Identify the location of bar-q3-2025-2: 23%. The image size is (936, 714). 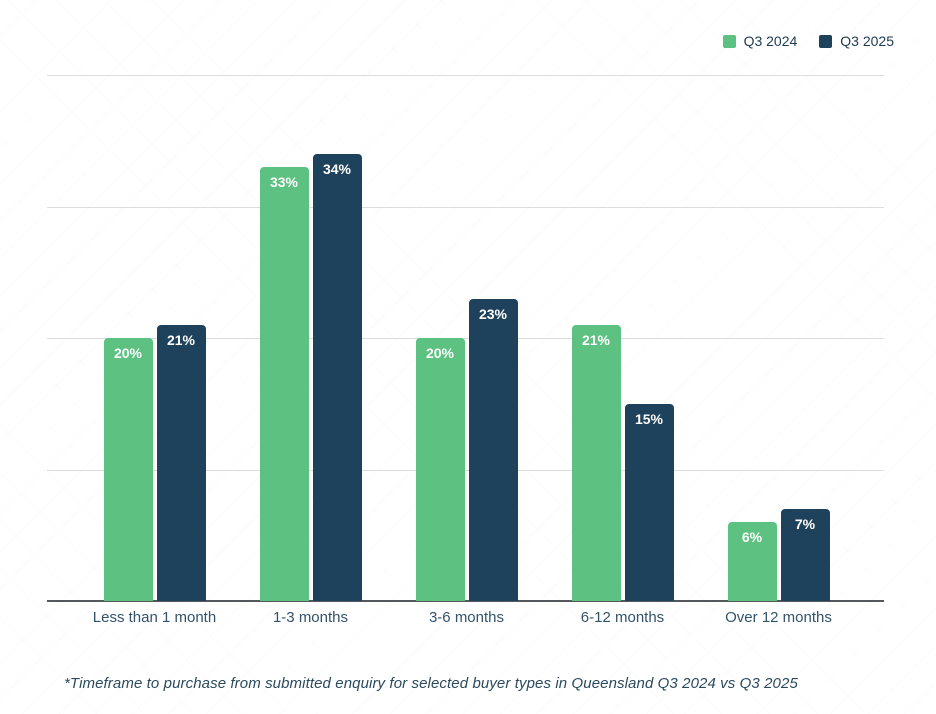
(493, 450).